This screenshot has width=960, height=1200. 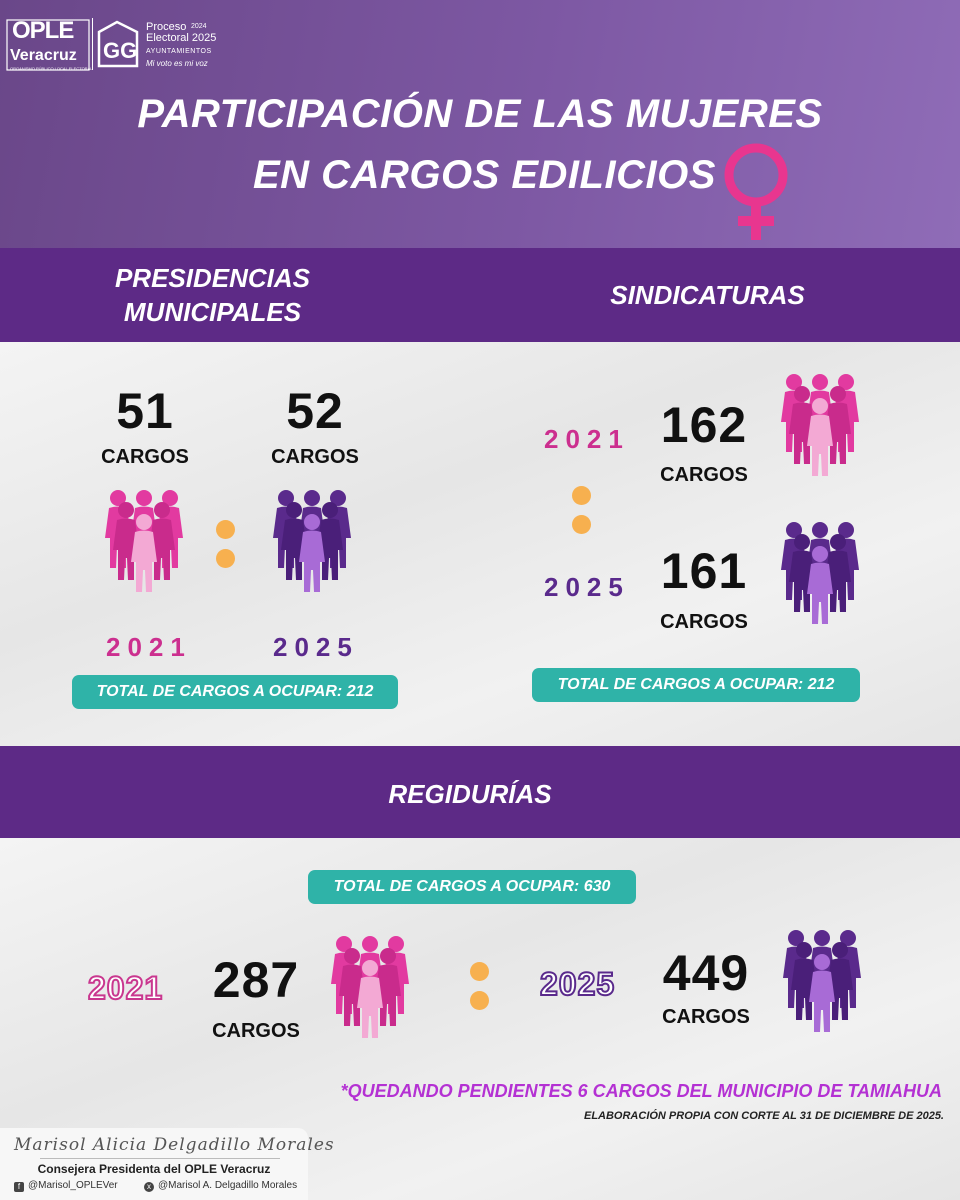 I want to click on section-band-regidurias, so click(x=480, y=792).